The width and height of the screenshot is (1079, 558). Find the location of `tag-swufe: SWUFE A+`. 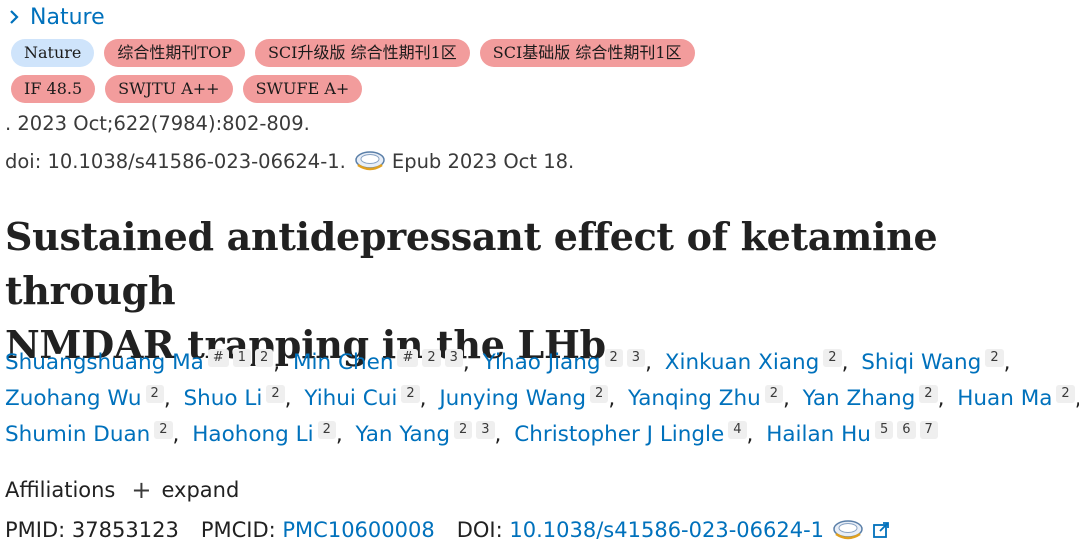

tag-swufe: SWUFE A+ is located at coordinates (302, 89).